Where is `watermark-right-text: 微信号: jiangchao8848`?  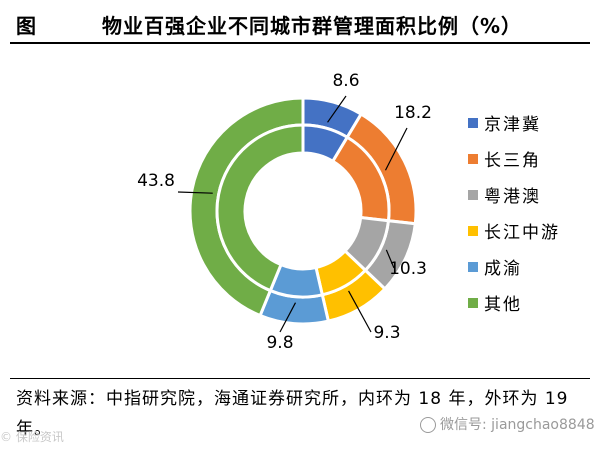
watermark-right-text: 微信号: jiangchao8848 is located at coordinates (517, 425).